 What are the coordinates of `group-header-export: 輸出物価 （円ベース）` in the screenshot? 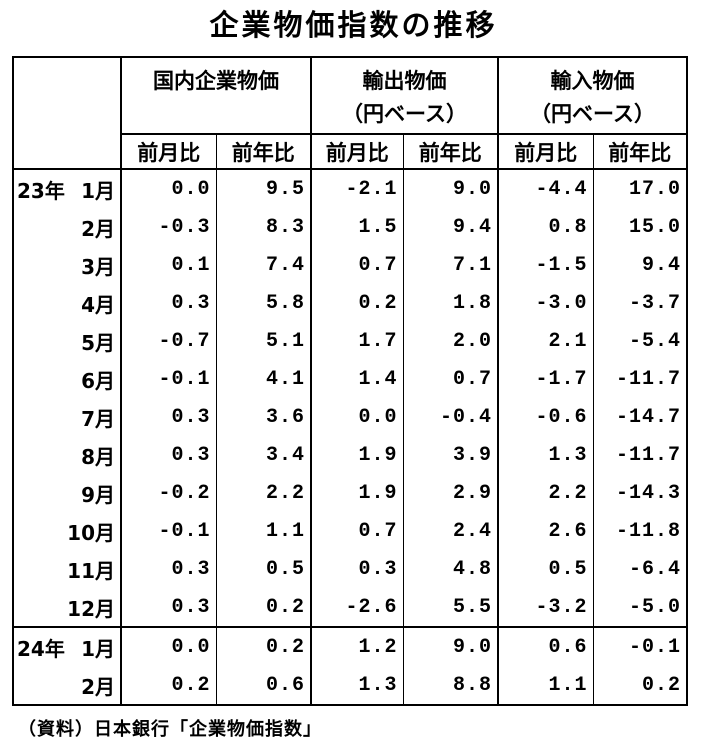 It's located at (405, 96).